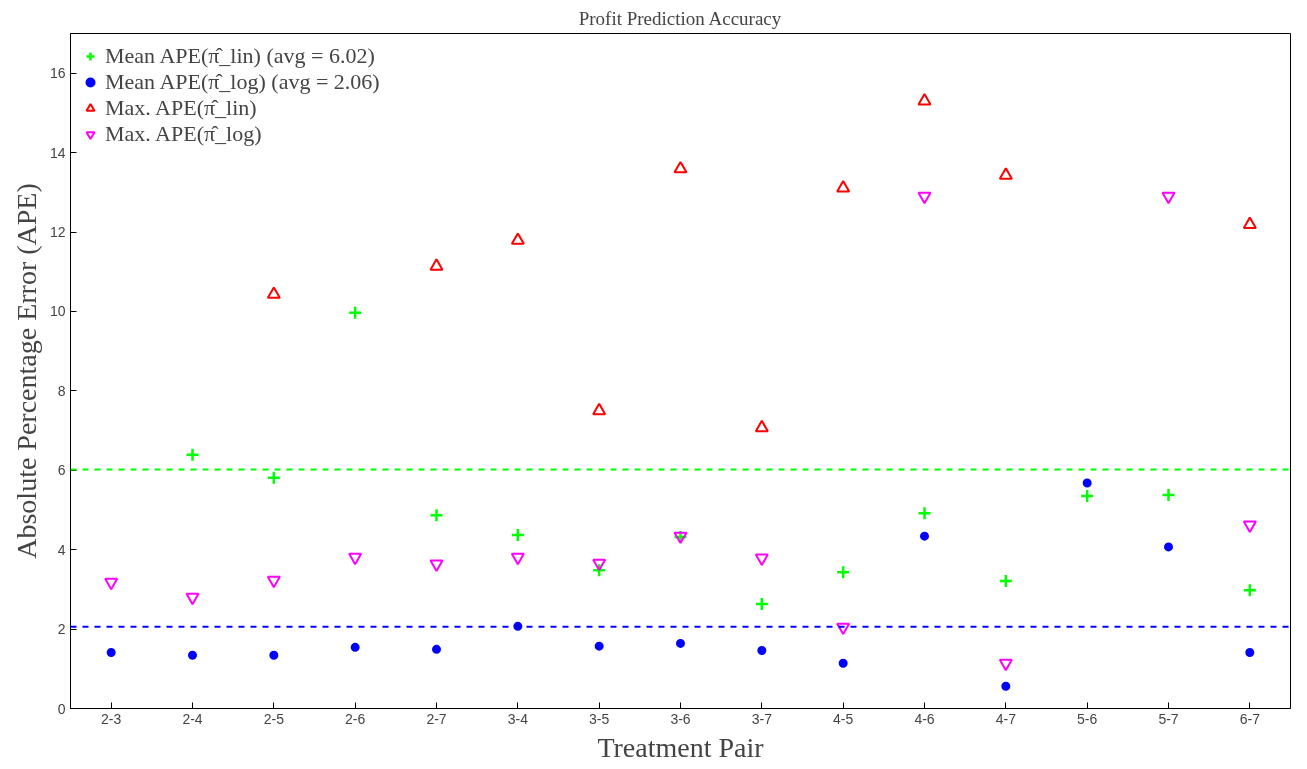 Image resolution: width=1307 pixels, height=769 pixels. Describe the element at coordinates (1250, 718) in the screenshot. I see `x-tick-label: 6-7` at that location.